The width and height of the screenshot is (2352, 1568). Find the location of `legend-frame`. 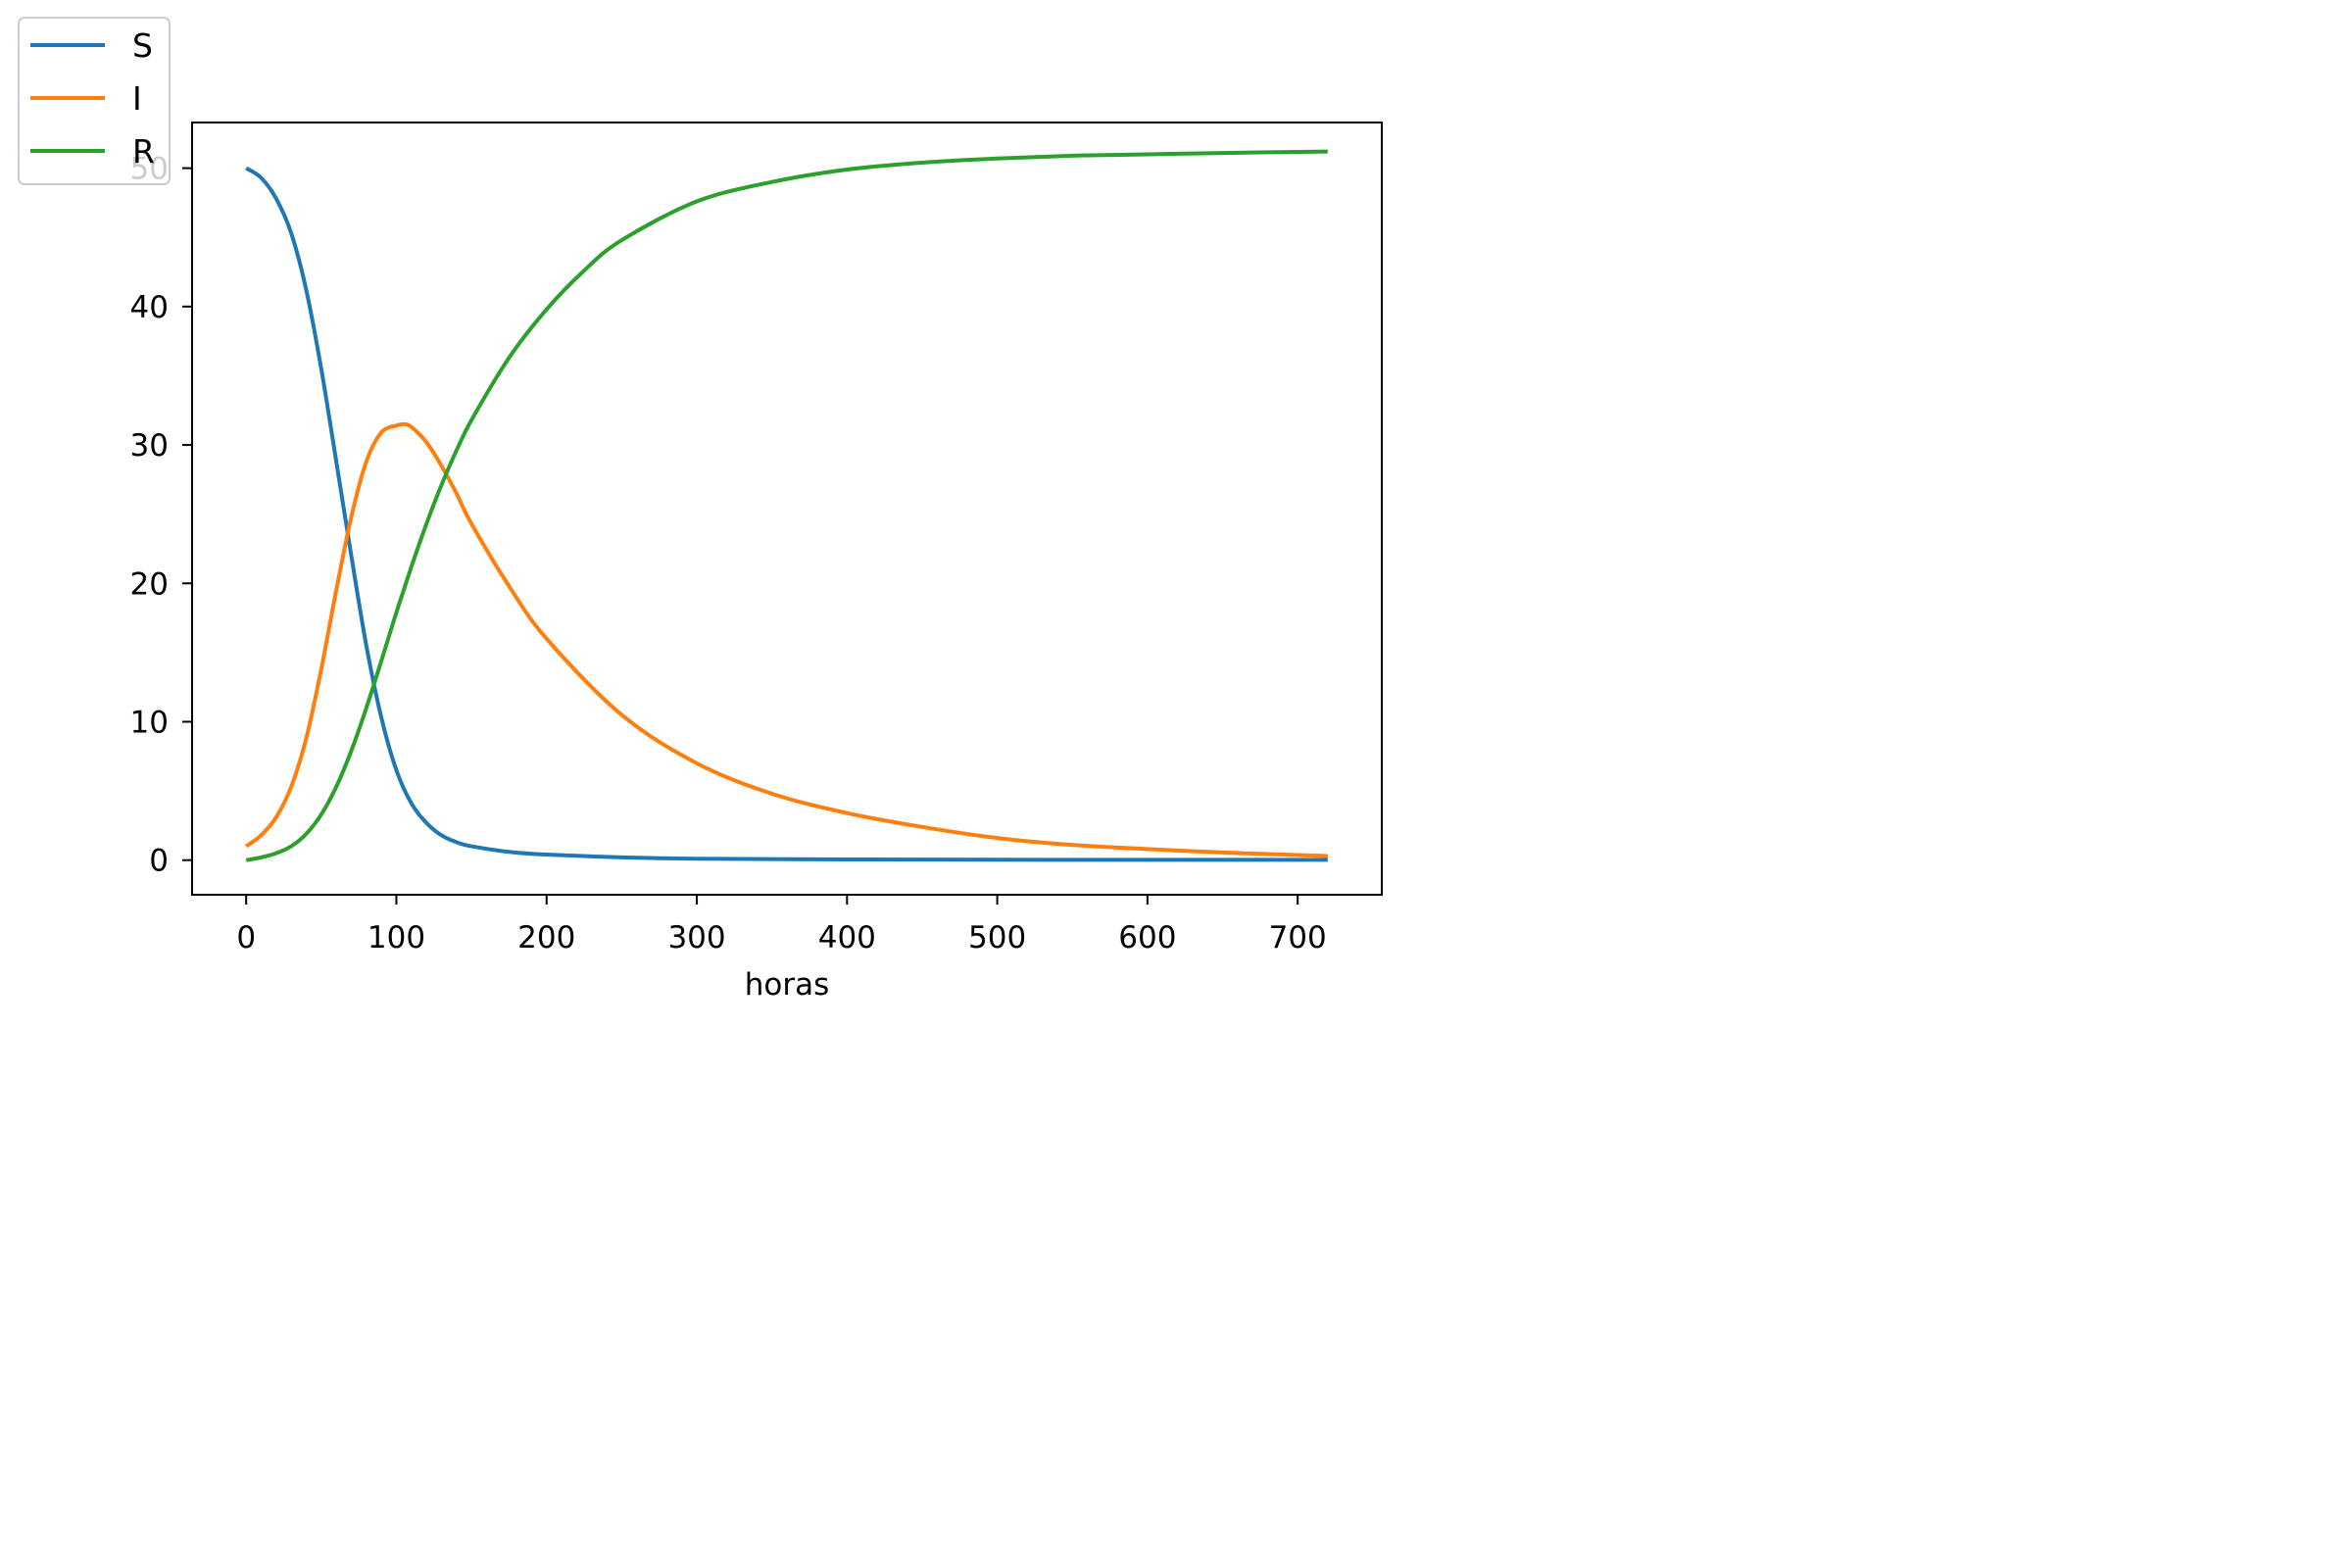

legend-frame is located at coordinates (94, 101).